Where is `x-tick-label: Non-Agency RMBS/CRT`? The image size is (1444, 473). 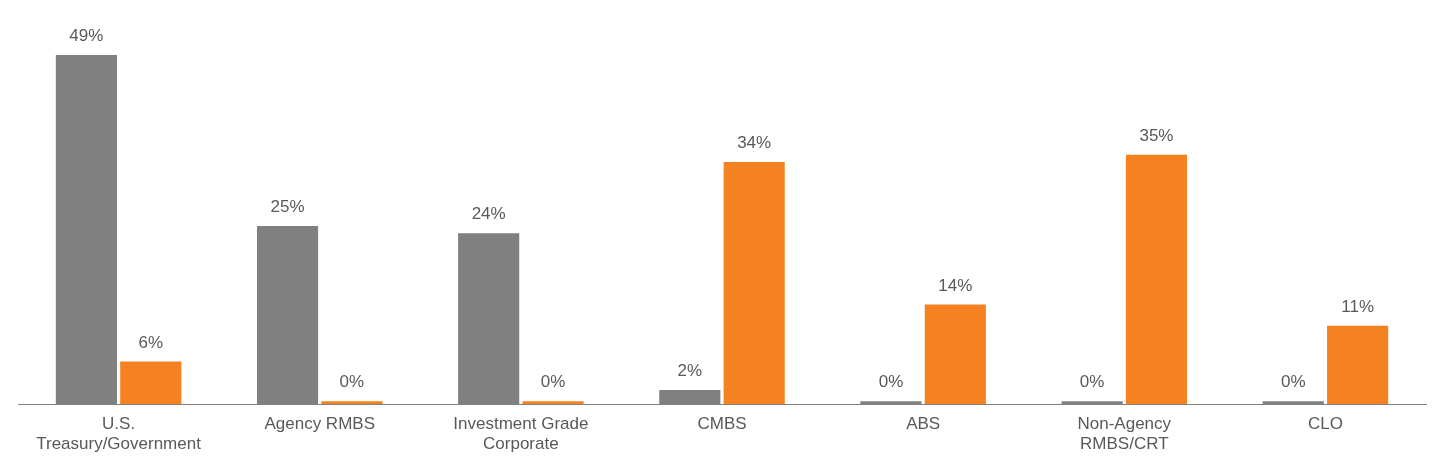 x-tick-label: Non-Agency RMBS/CRT is located at coordinates (1124, 434).